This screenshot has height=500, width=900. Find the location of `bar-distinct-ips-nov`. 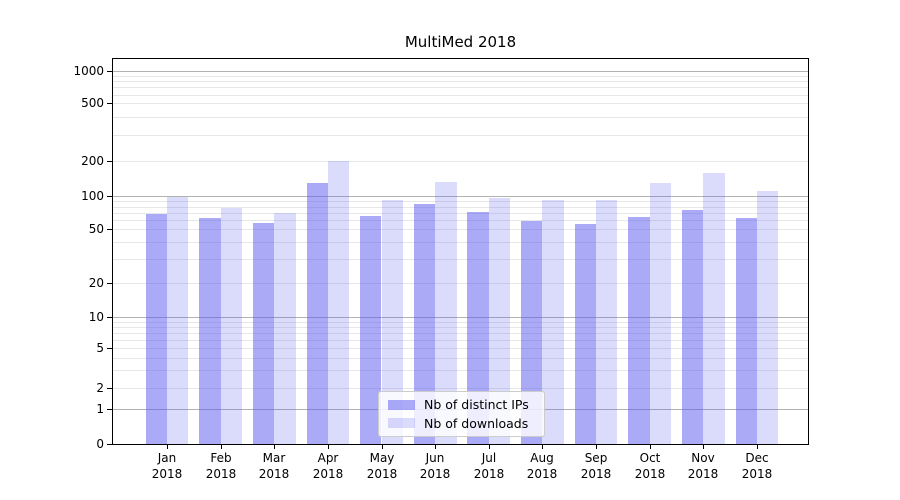

bar-distinct-ips-nov is located at coordinates (692, 327).